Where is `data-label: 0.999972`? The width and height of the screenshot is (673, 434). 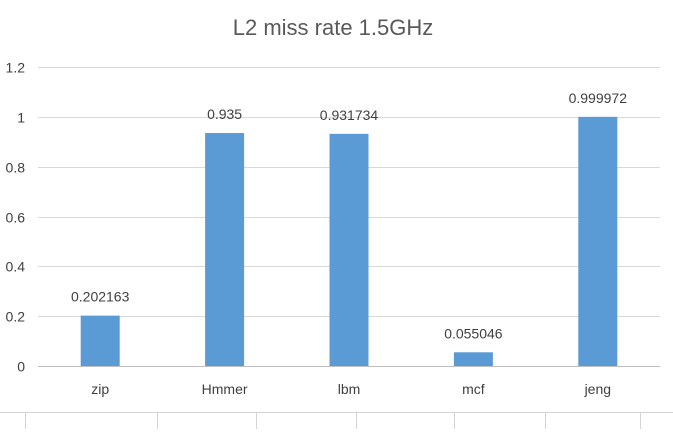
data-label: 0.999972 is located at coordinates (598, 98).